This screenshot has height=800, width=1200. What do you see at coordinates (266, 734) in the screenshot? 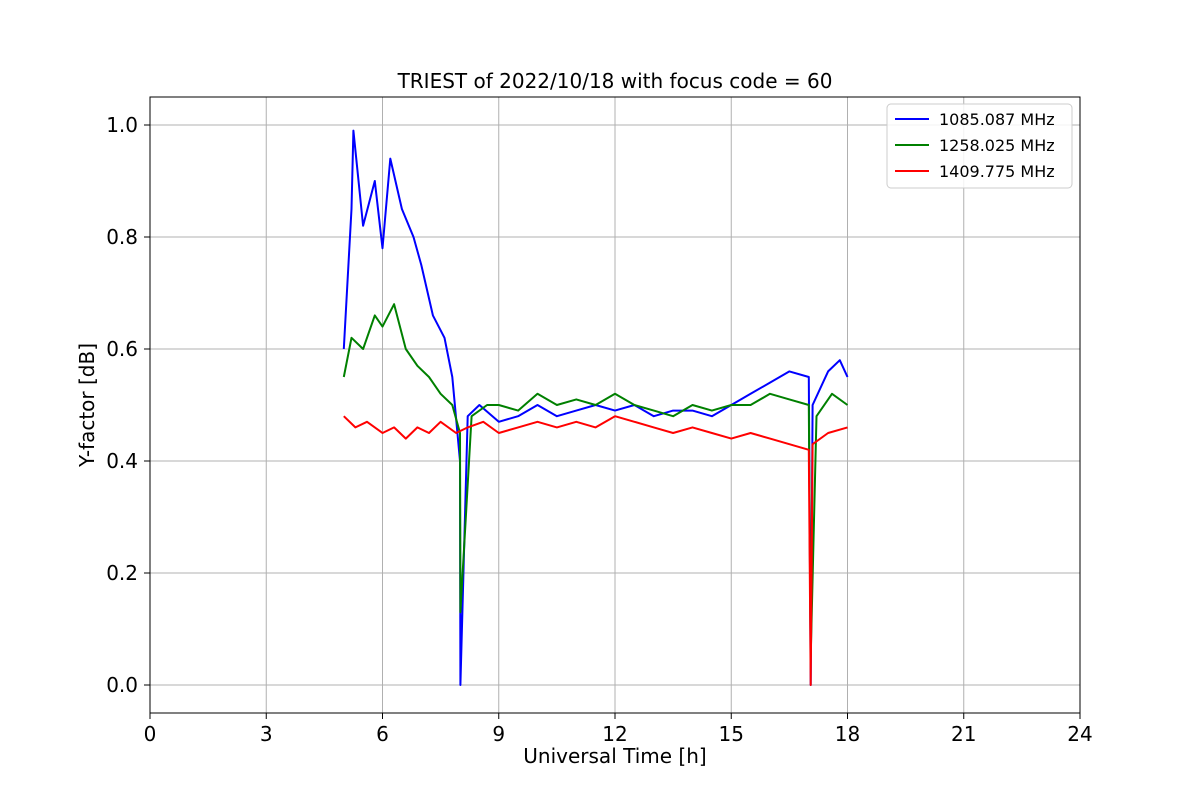
I see `x-tick-label: 3` at bounding box center [266, 734].